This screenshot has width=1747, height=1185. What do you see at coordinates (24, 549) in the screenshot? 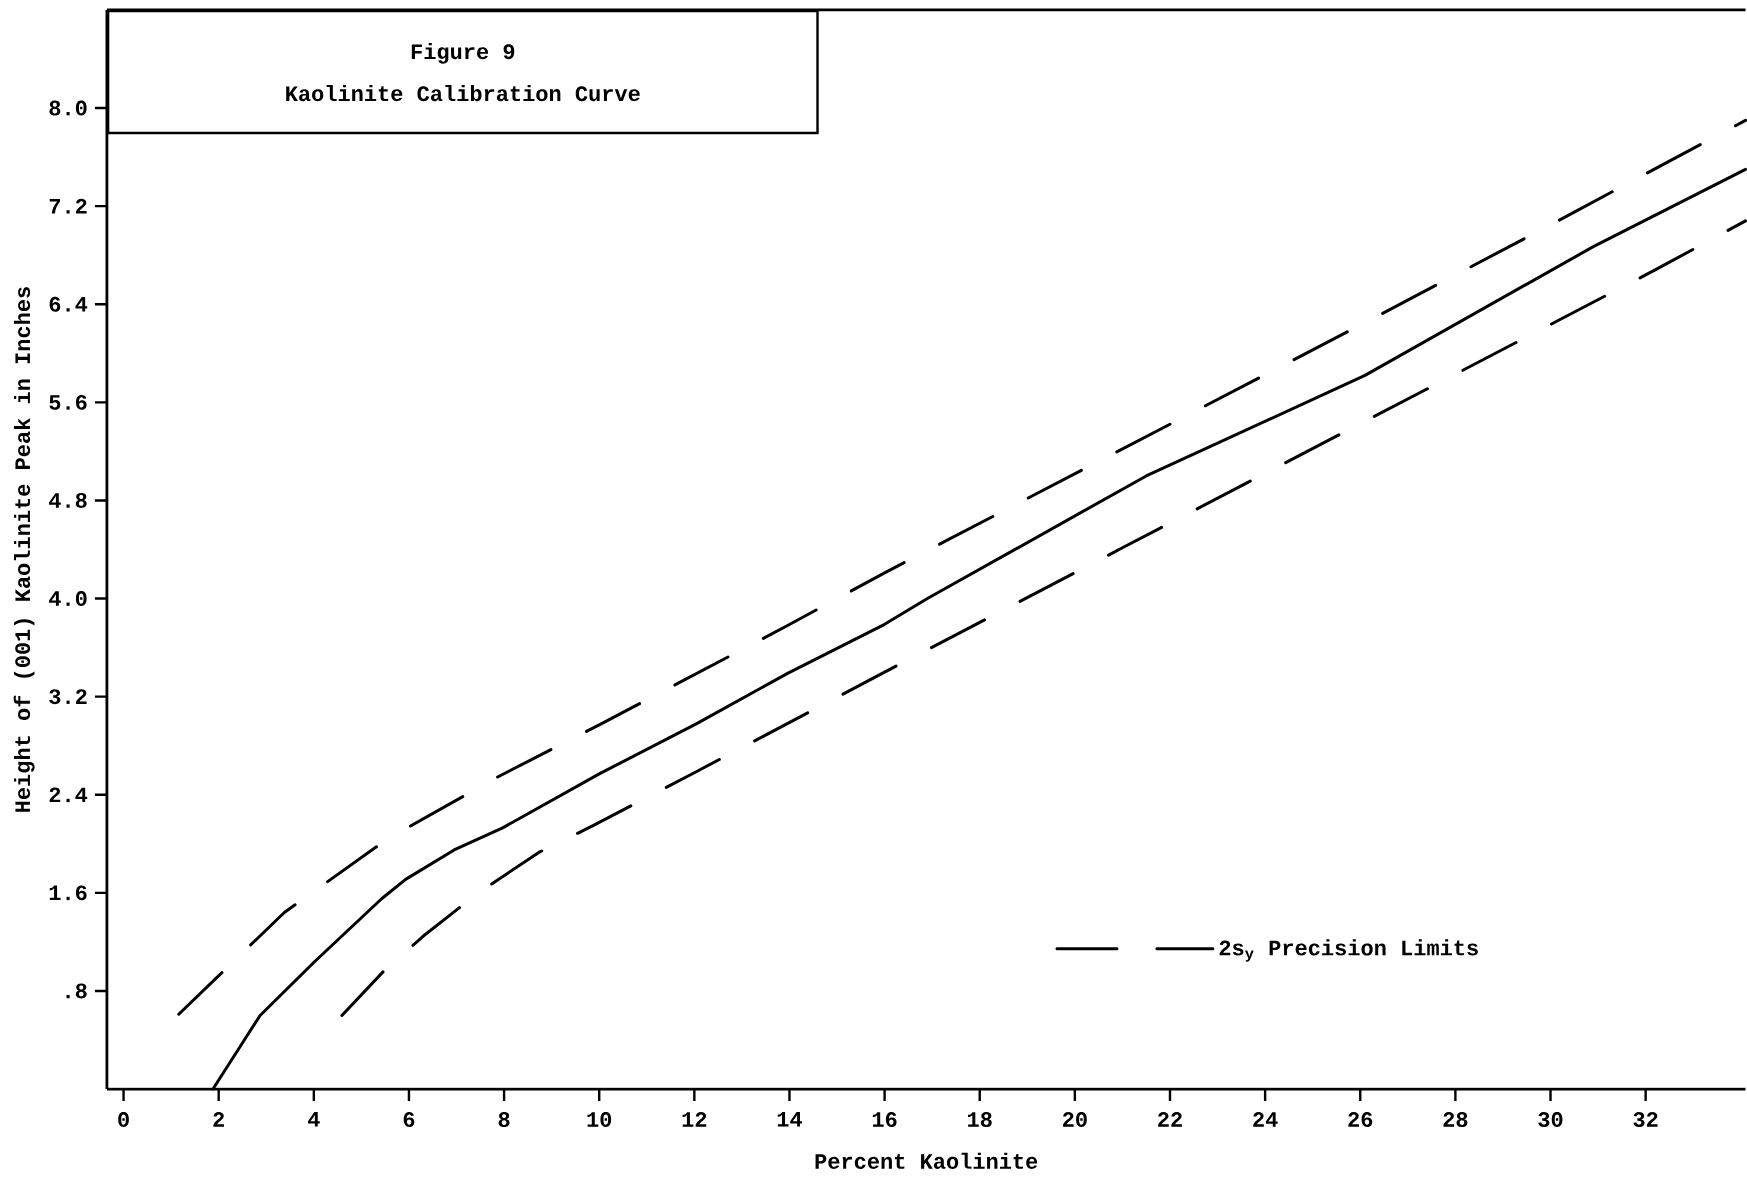
I see `y-axis-title: Height of (001) Kaolinite Peak in Inches` at bounding box center [24, 549].